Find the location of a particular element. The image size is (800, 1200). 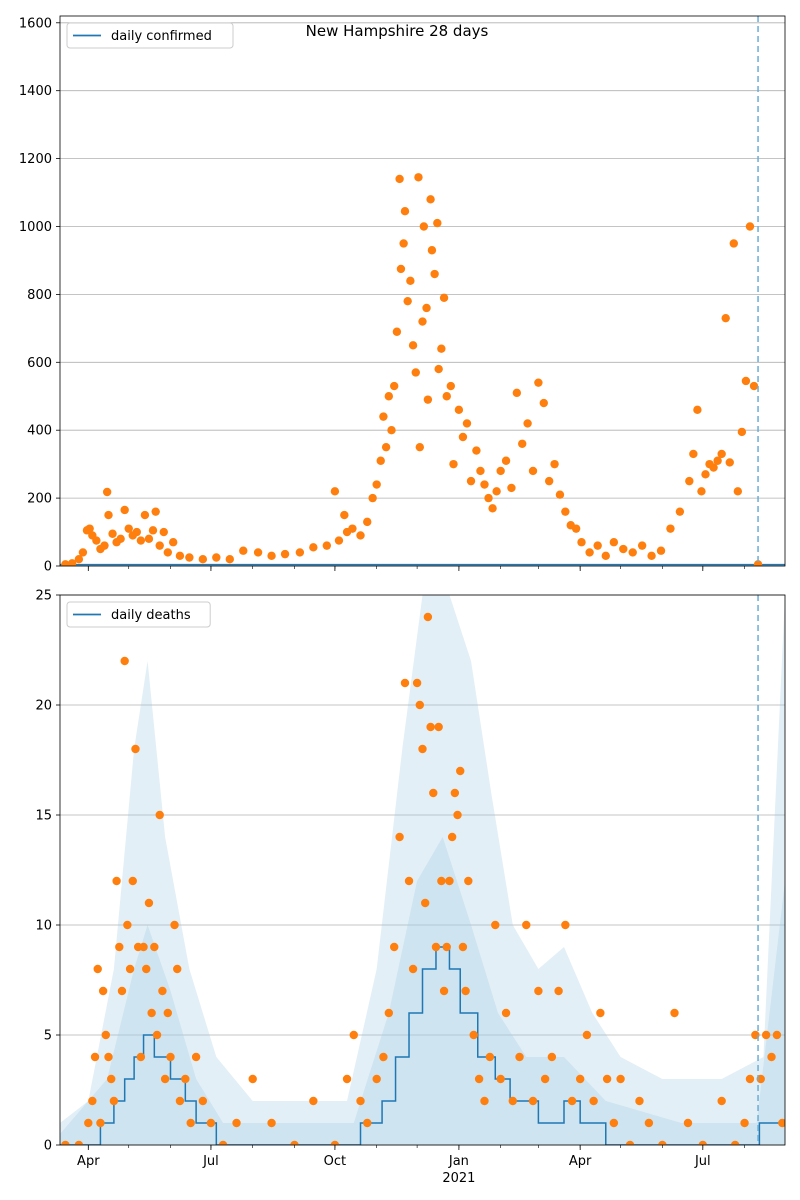

y-tick-label: 200 is located at coordinates (39, 499).